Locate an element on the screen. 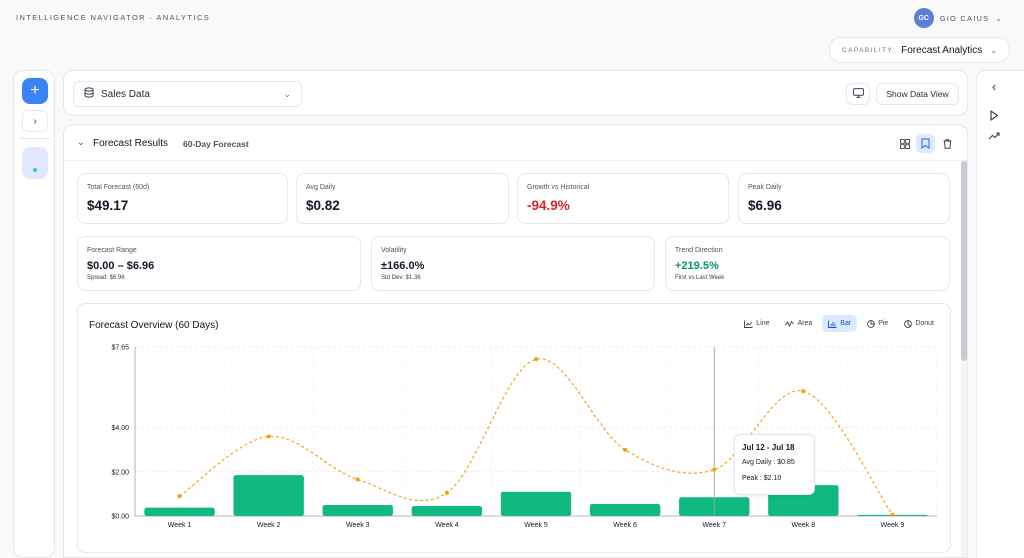 This screenshot has width=1024, height=558. capability-selector: CAPABILITY Forecast Analytics ⌄ is located at coordinates (919, 50).